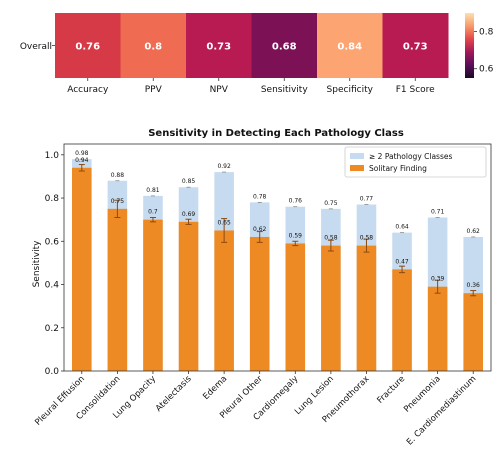 This screenshot has width=499, height=461. Describe the element at coordinates (402, 227) in the screenshot. I see `label-multi-fracture: 0.64` at that location.